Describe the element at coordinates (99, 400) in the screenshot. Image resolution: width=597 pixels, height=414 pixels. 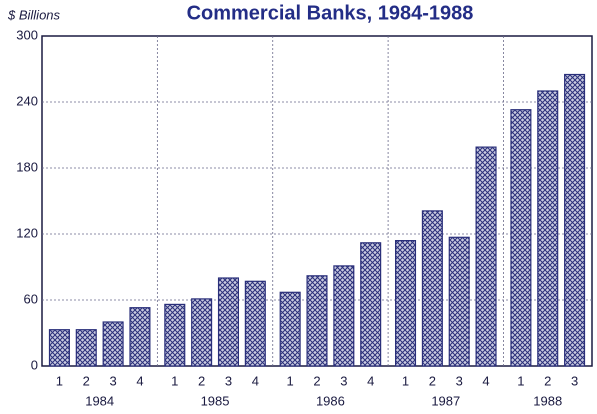
I see `group-label: 1984` at that location.